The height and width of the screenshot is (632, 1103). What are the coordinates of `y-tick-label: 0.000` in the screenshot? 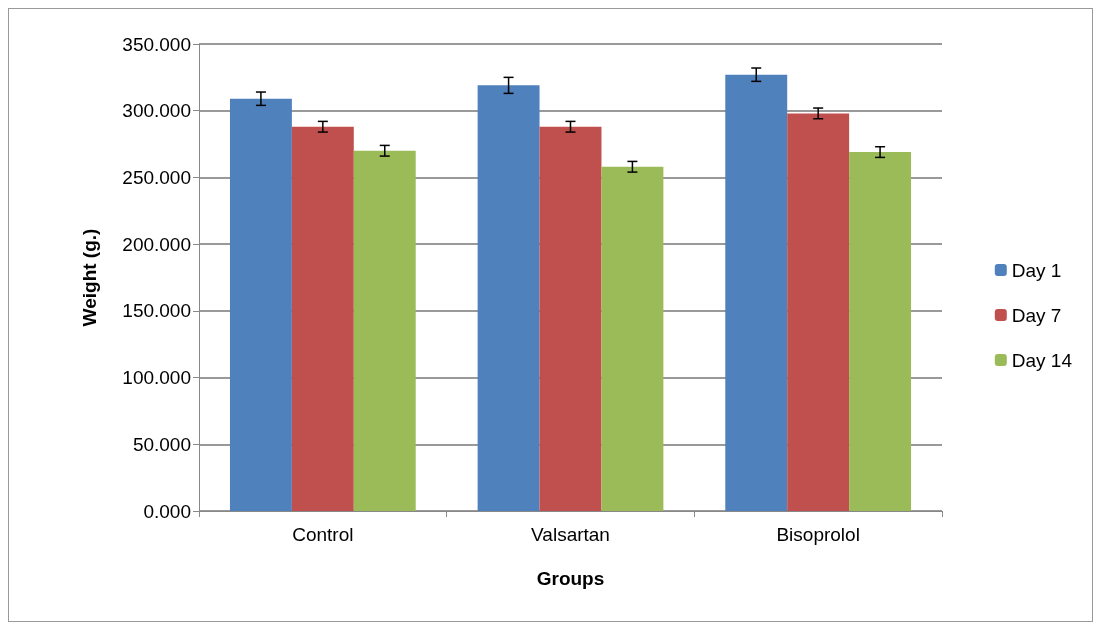 It's located at (167, 511).